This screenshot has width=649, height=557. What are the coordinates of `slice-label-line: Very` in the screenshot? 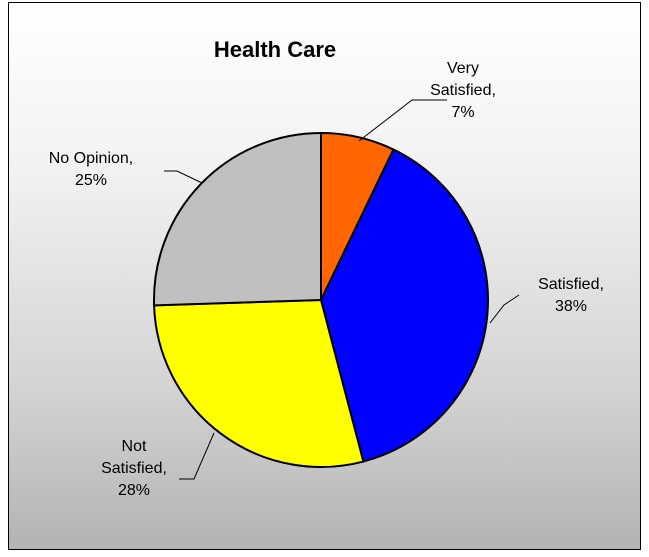 It's located at (463, 68).